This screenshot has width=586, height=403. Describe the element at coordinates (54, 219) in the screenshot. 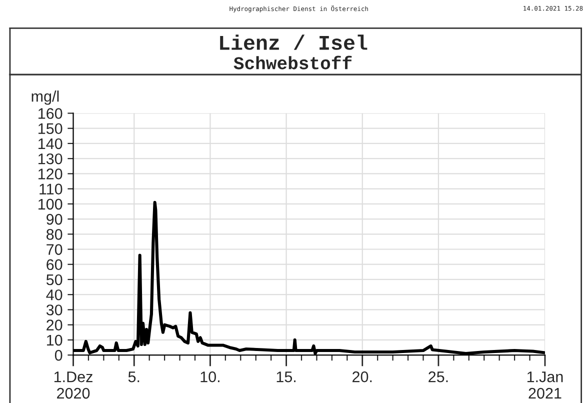

I see `y-tick-label: 90` at that location.